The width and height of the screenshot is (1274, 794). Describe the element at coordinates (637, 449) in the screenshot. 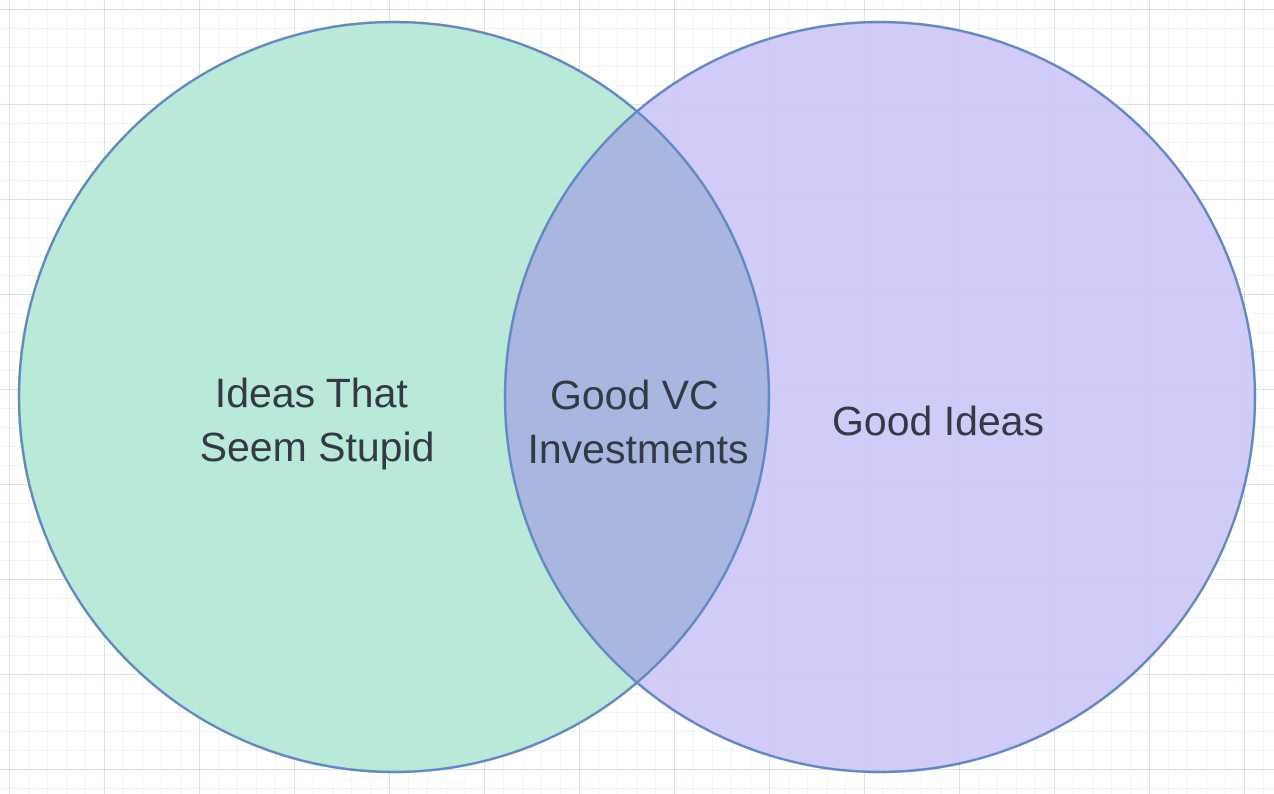

I see `intersection-label-line-2: Investments` at that location.